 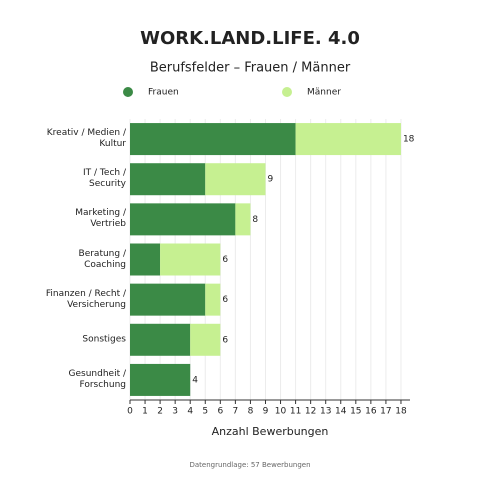 What do you see at coordinates (385, 412) in the screenshot?
I see `x-tick-label: 17` at bounding box center [385, 412].